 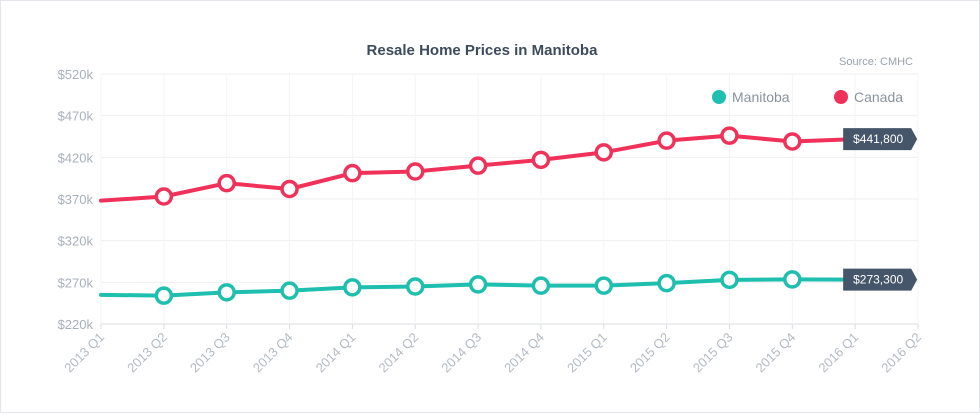 I want to click on x-tick-label: 2014 Q2, so click(x=398, y=353).